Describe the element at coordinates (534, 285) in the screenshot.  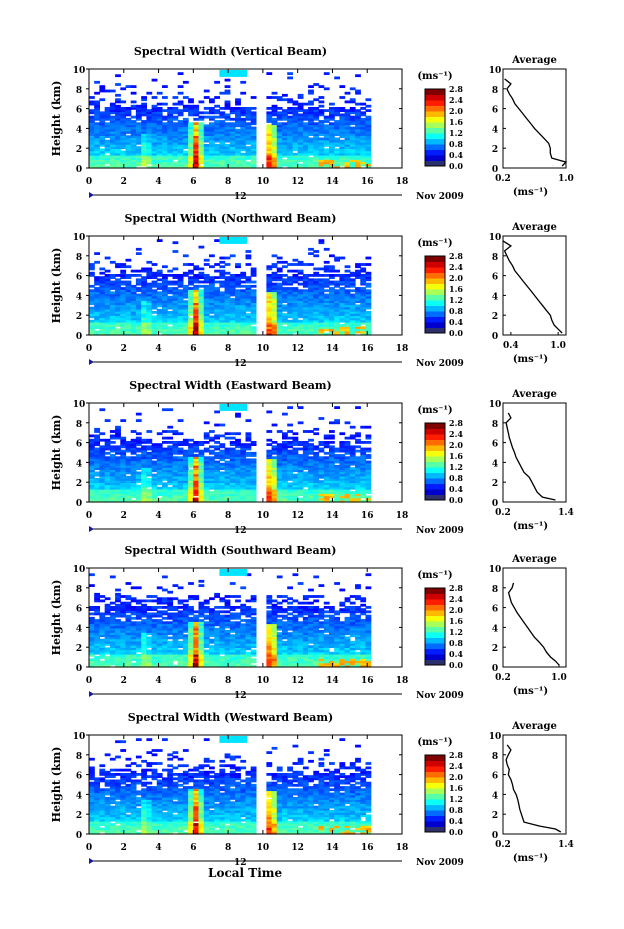
I see `profile-frame` at that location.